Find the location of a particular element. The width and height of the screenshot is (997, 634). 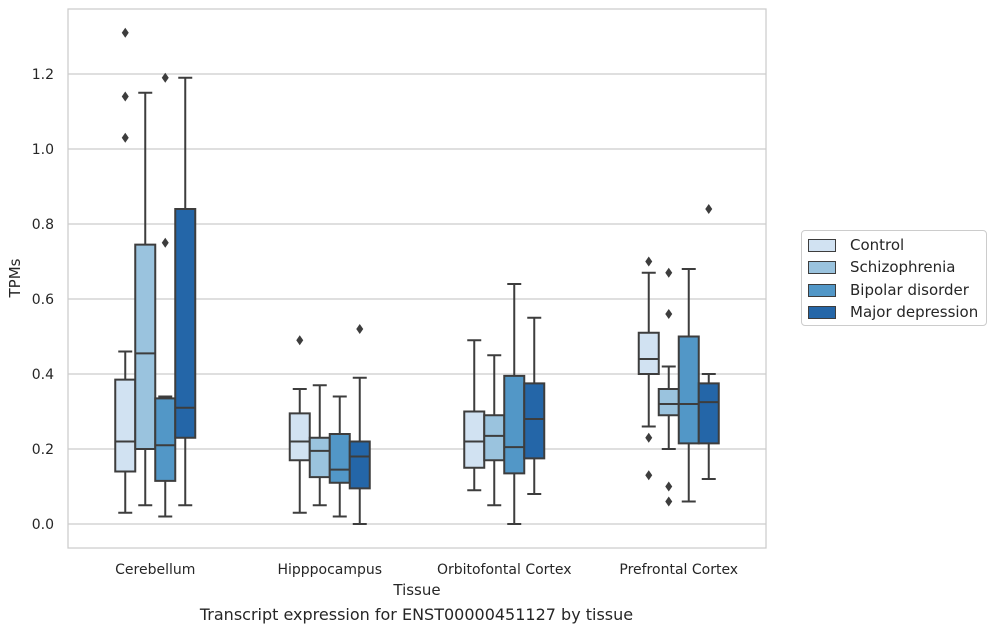

x-tick-label: Prefrontal Cortex is located at coordinates (678, 570).